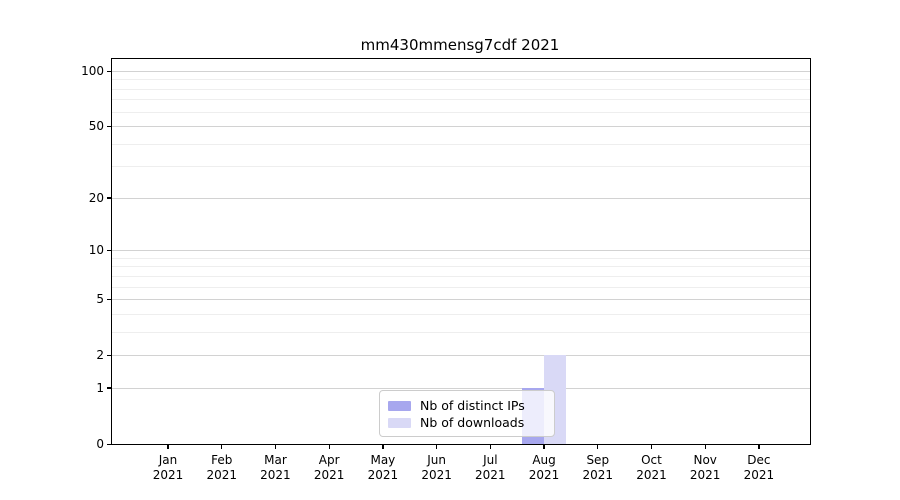  I want to click on x-tick-month: Apr, so click(329, 460).